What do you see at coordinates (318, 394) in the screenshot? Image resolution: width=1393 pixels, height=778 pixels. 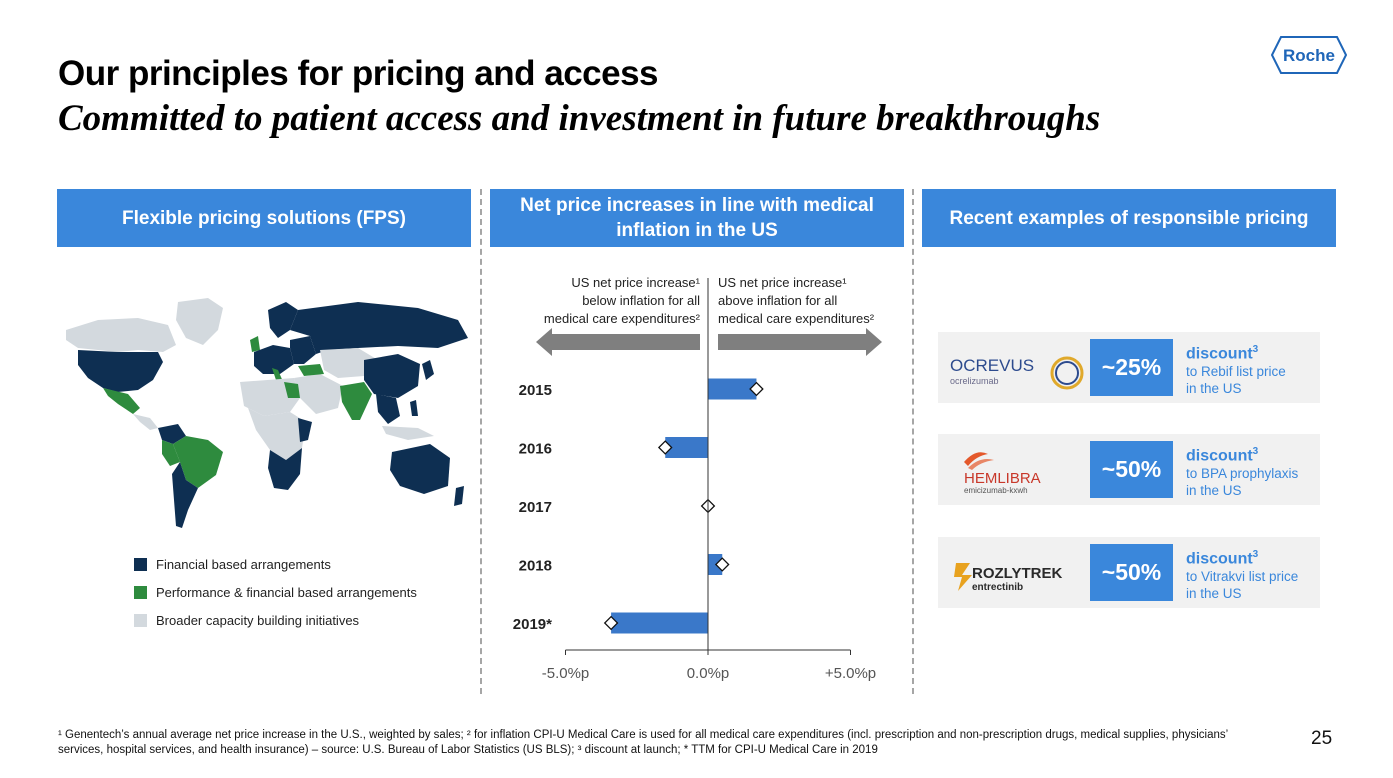 I see `map-middle-east` at bounding box center [318, 394].